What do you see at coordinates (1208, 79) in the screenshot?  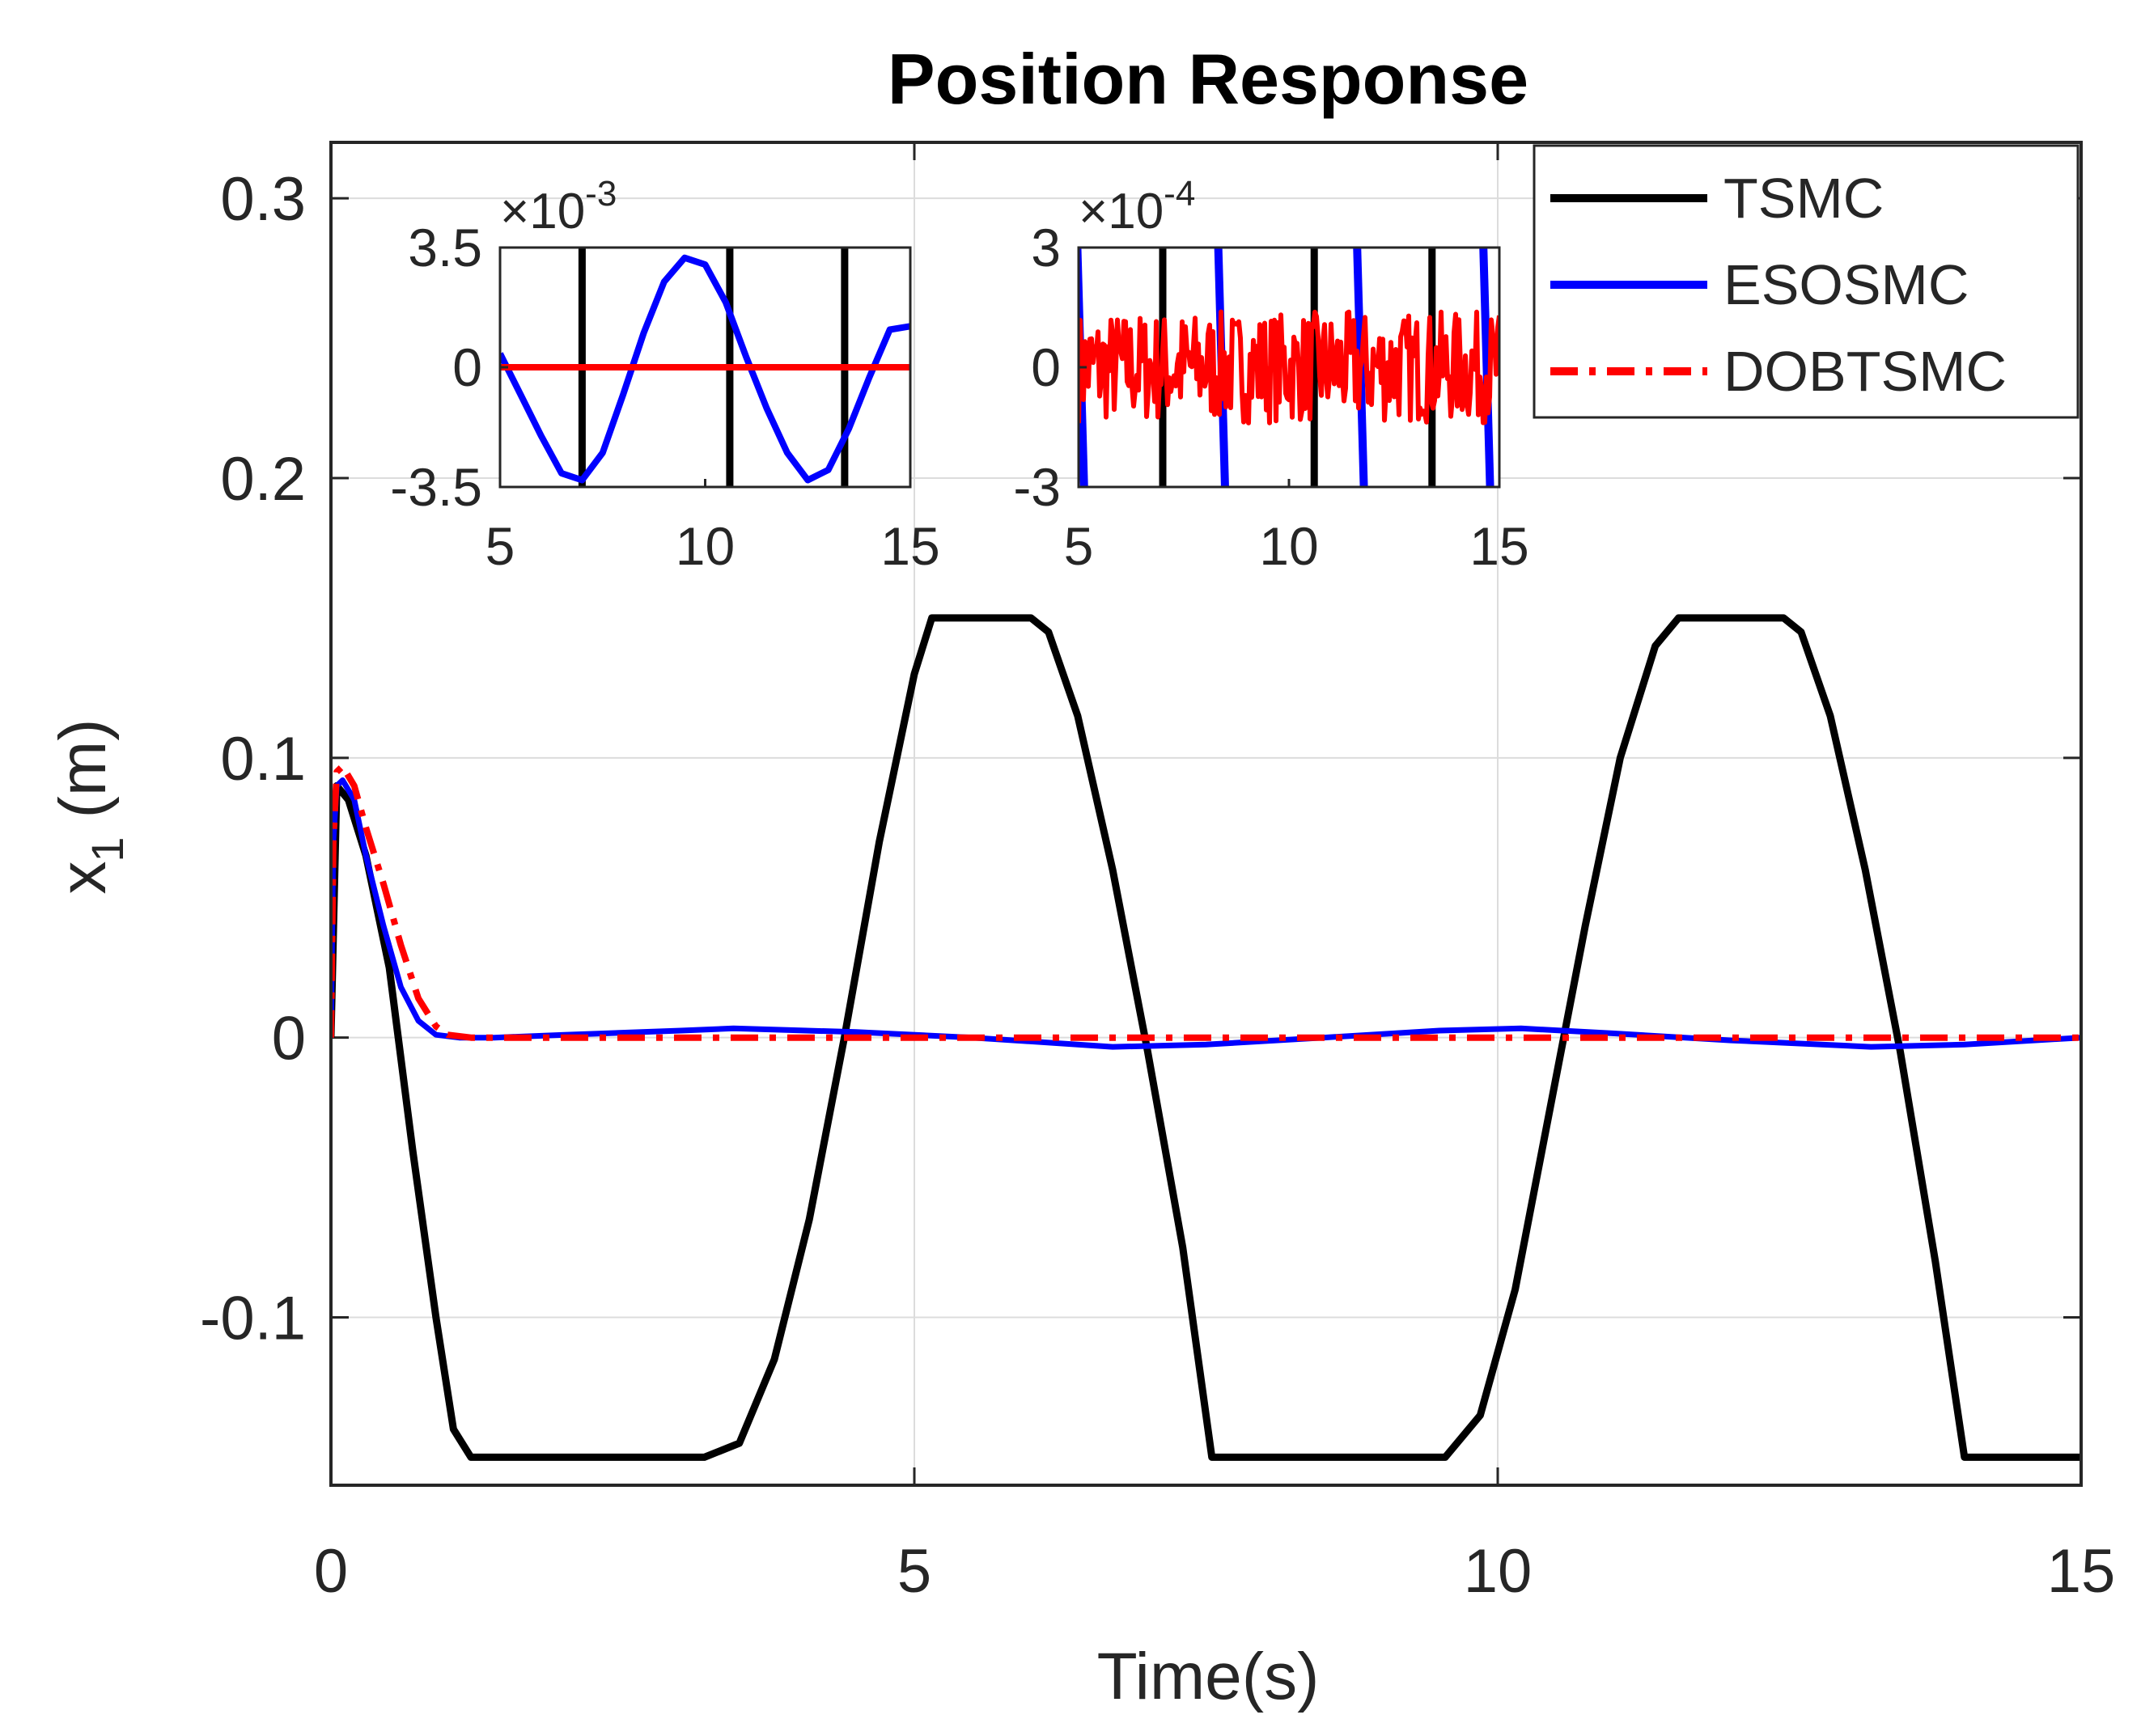 I see `chart-title: Position Response` at bounding box center [1208, 79].